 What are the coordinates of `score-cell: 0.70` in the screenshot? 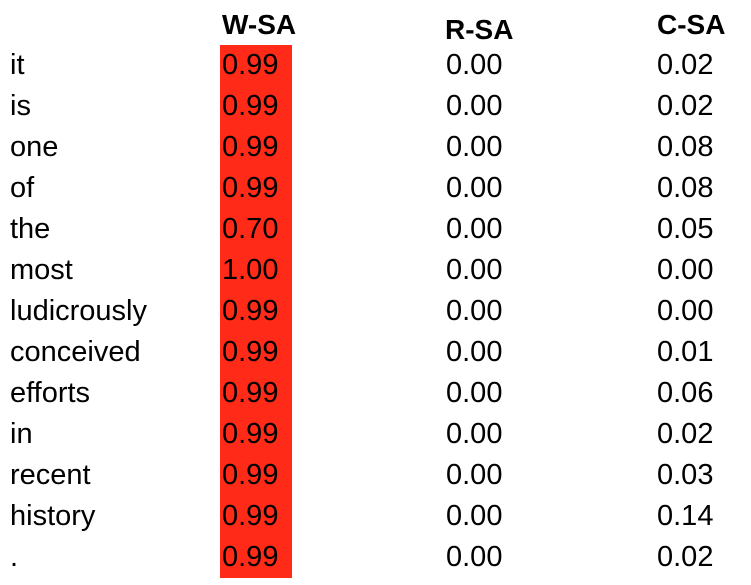 It's located at (256, 229).